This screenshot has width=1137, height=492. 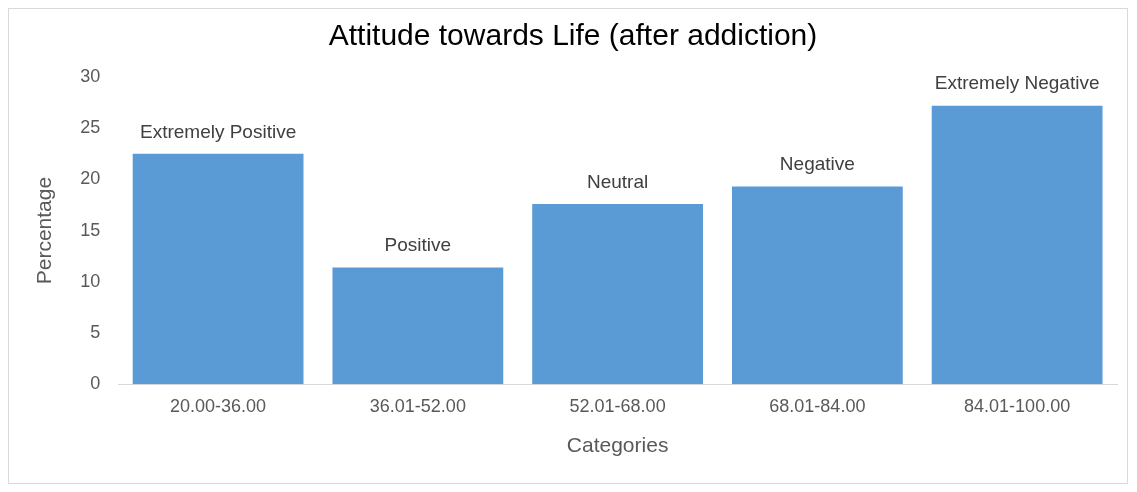 What do you see at coordinates (1017, 83) in the screenshot?
I see `annotation: Extremely Negative` at bounding box center [1017, 83].